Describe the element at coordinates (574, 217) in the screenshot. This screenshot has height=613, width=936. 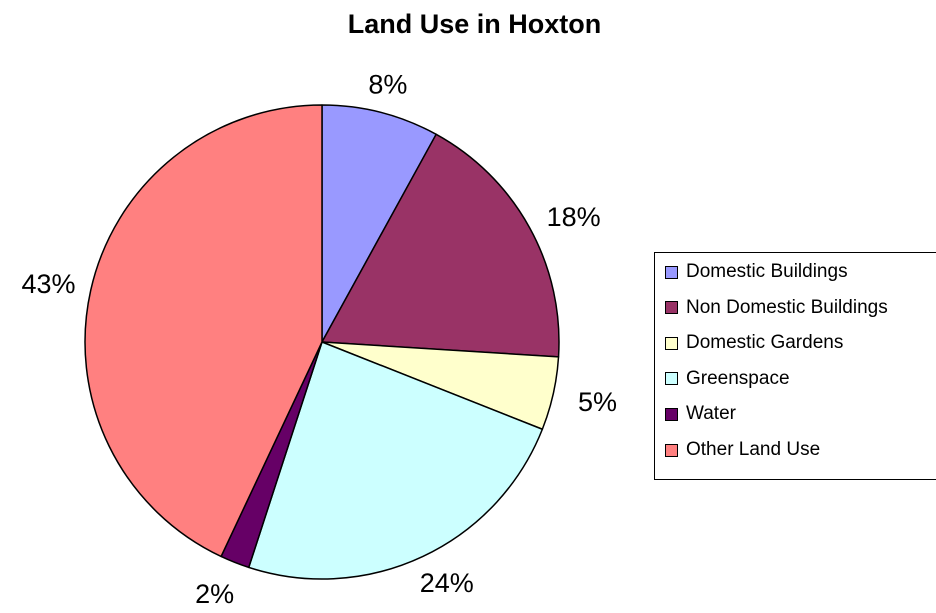
I see `data-label-non-domestic-buildings: 18%` at that location.